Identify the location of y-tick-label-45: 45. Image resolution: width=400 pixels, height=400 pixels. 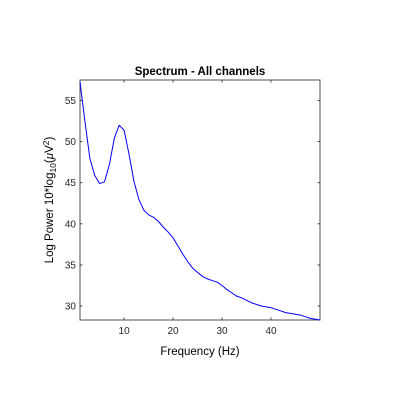
(71, 183).